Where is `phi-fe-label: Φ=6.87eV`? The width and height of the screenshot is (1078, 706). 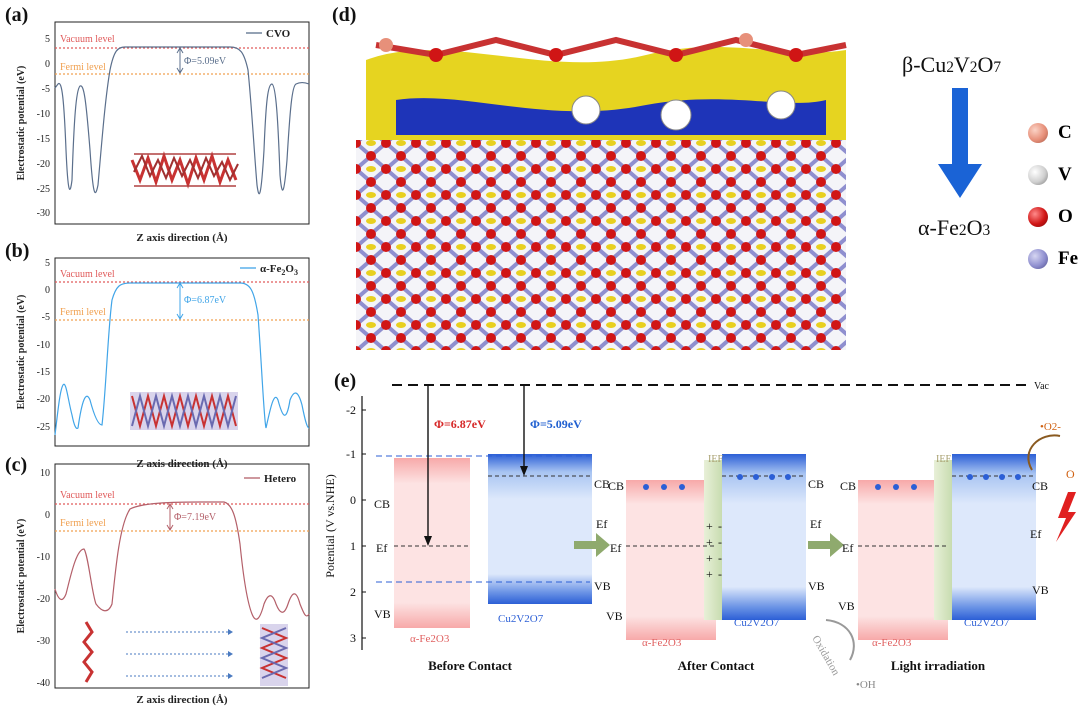
phi-fe-label: Φ=6.87eV is located at coordinates (460, 424).